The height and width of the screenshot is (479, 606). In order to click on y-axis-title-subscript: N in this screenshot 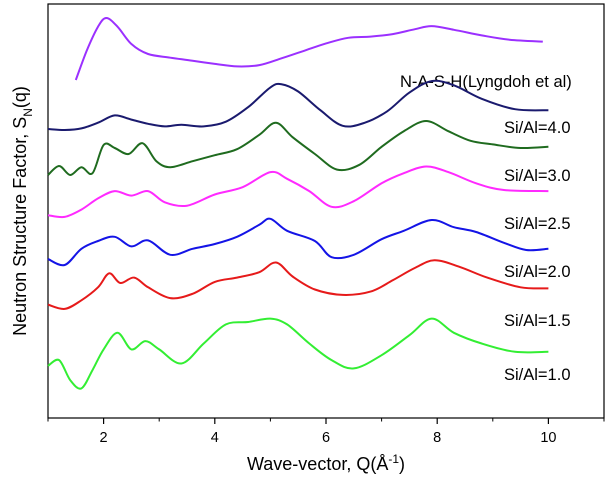, I will do `click(28, 112)`.